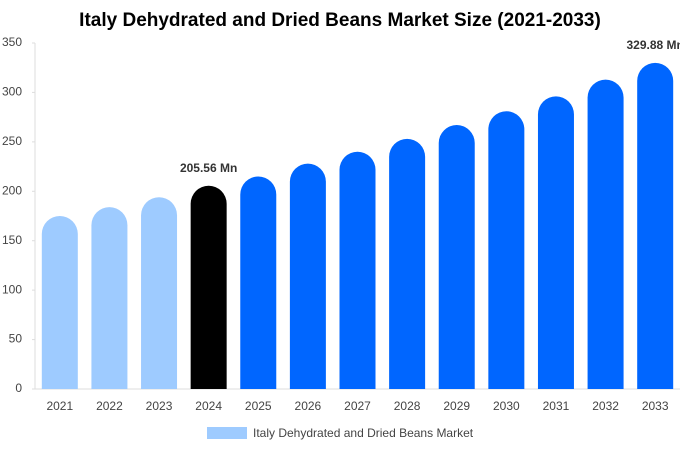 The width and height of the screenshot is (680, 450). Describe the element at coordinates (16, 339) in the screenshot. I see `y-tick-label: 50` at that location.